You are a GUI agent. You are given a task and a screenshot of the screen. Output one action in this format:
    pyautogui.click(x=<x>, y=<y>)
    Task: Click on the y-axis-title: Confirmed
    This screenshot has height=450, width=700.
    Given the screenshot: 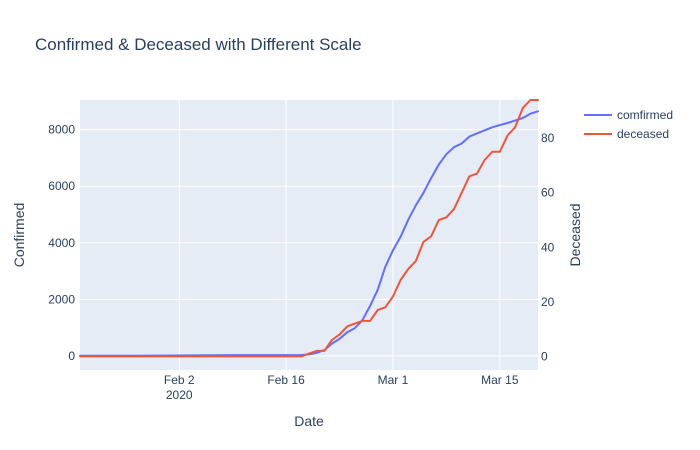 What is the action you would take?
    pyautogui.click(x=19, y=235)
    